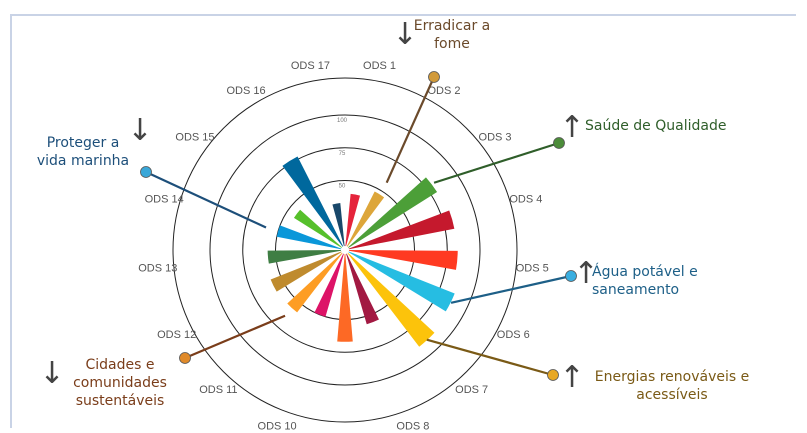  Describe the element at coordinates (635, 290) in the screenshot. I see `annotation-label: saneamento` at that location.